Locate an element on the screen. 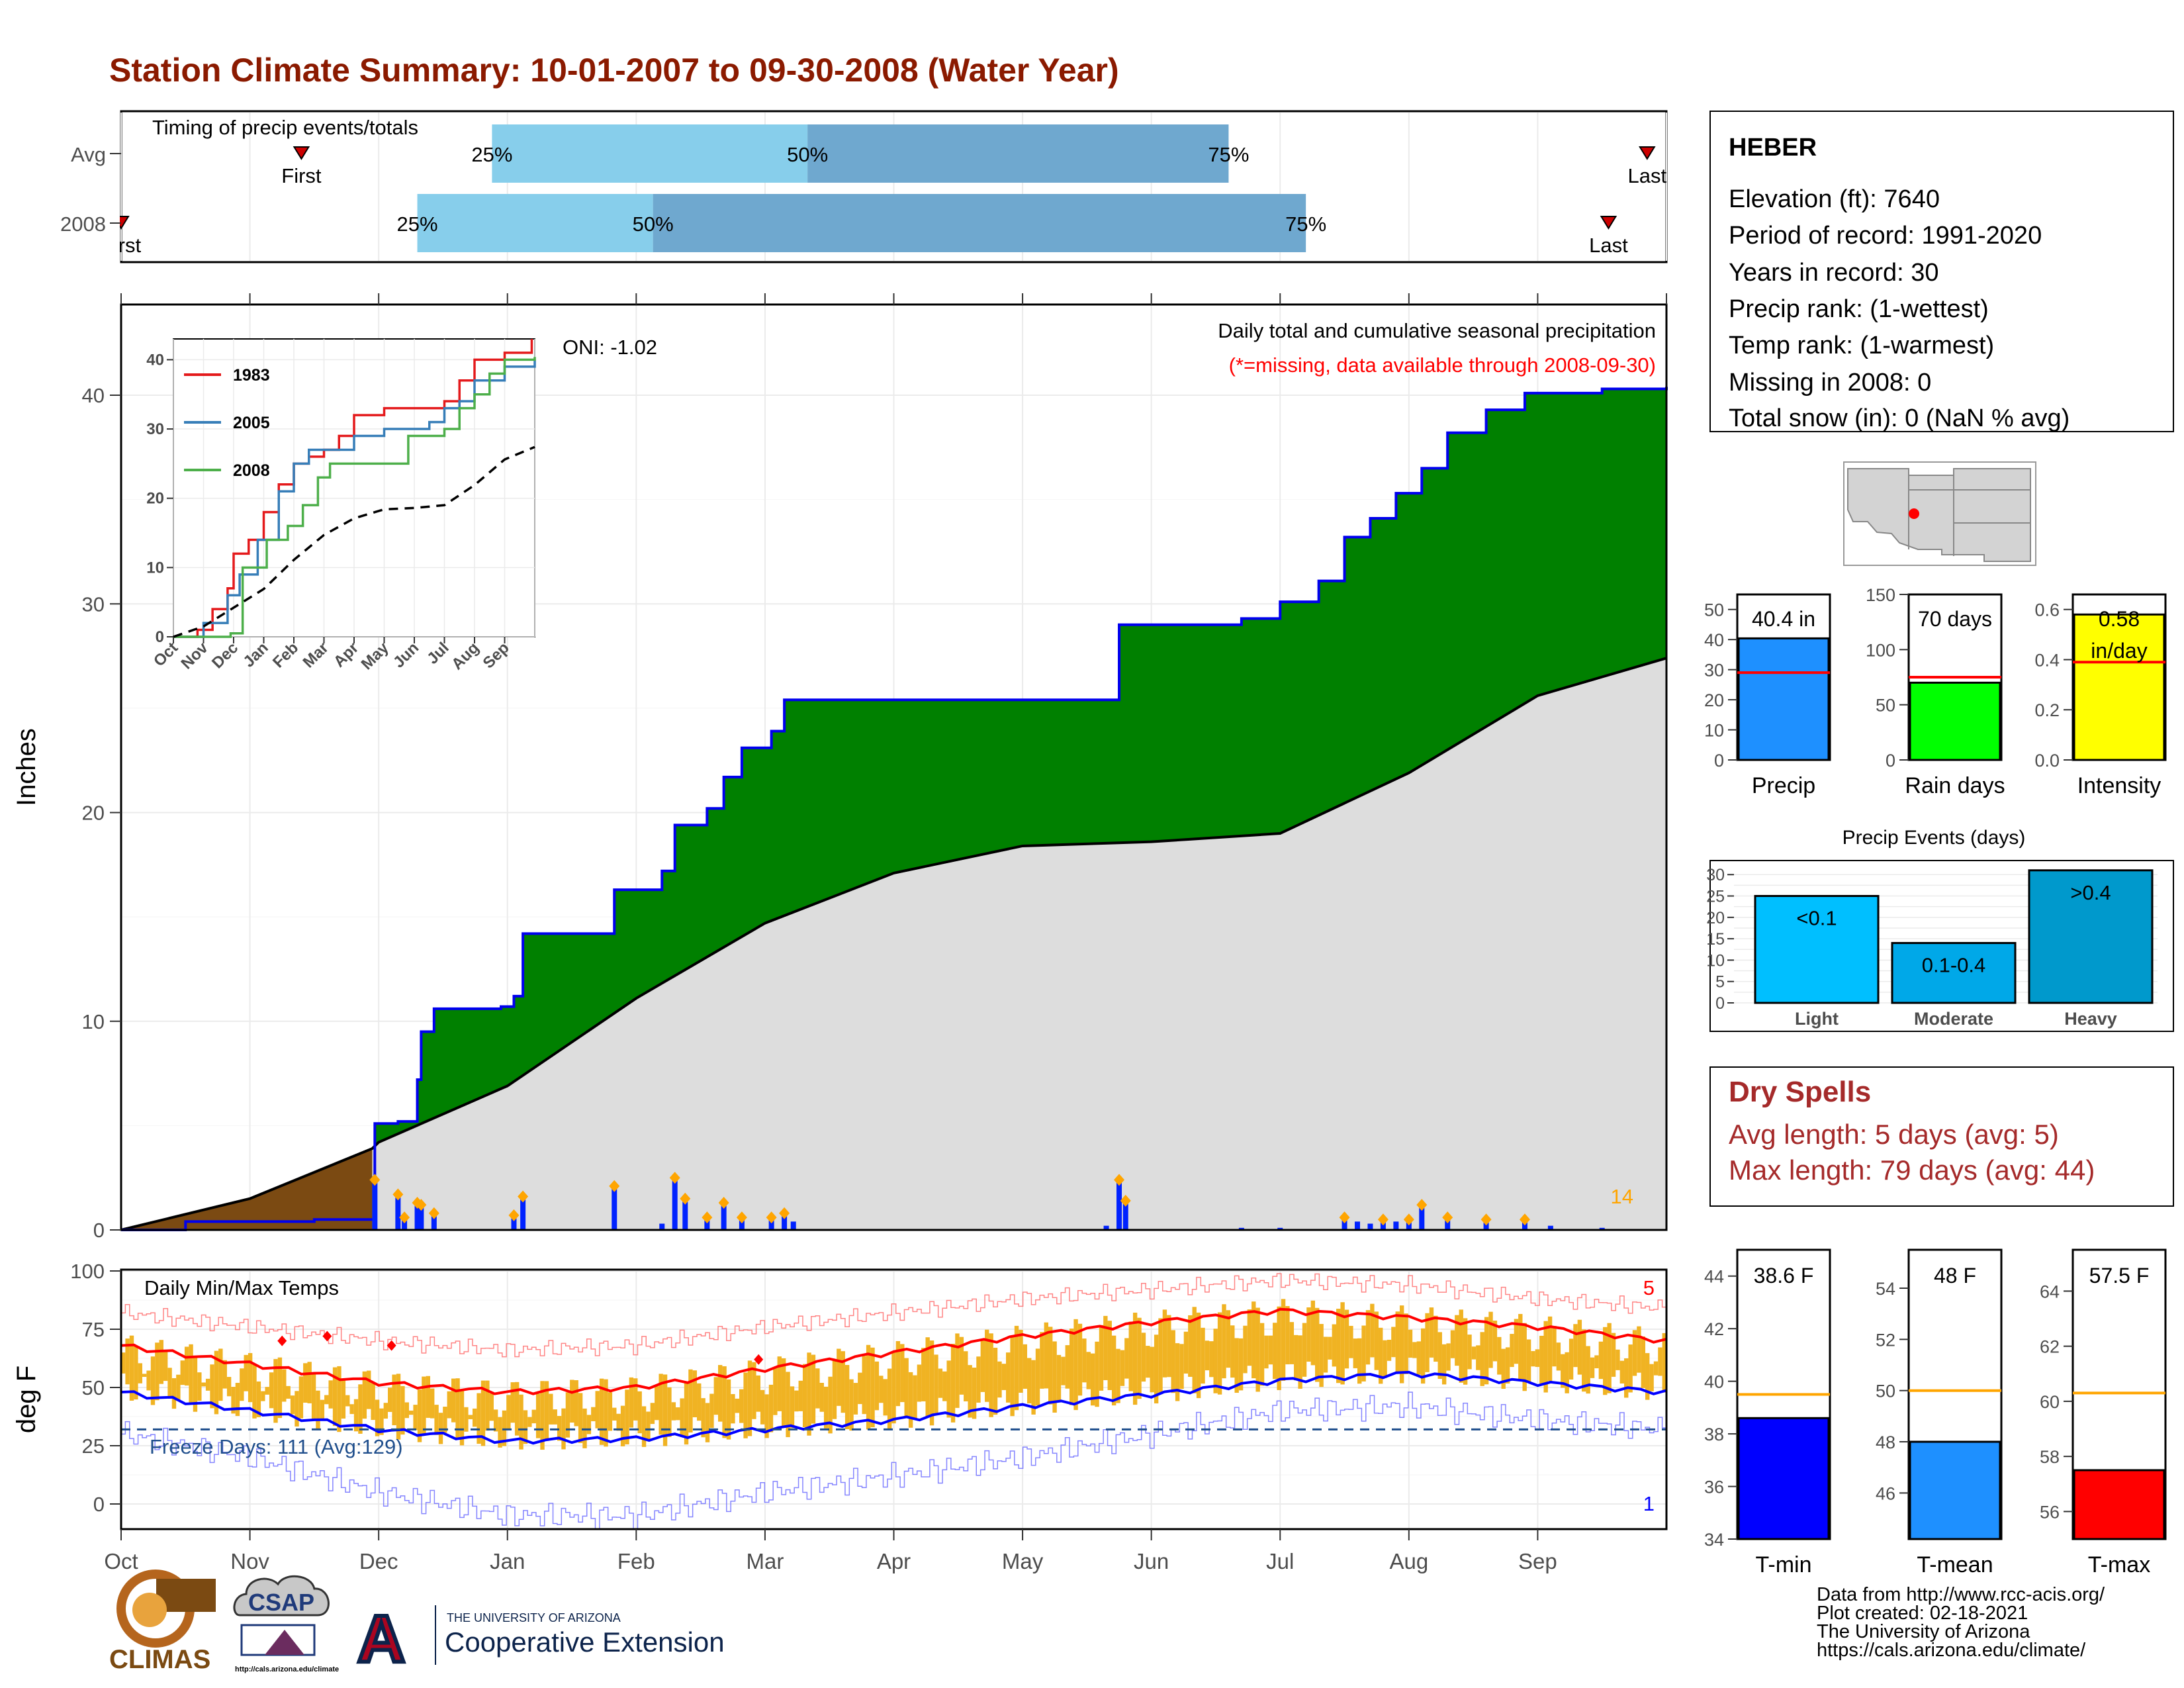 The image size is (2184, 1688). month-tick-label: Sep is located at coordinates (1538, 1561).